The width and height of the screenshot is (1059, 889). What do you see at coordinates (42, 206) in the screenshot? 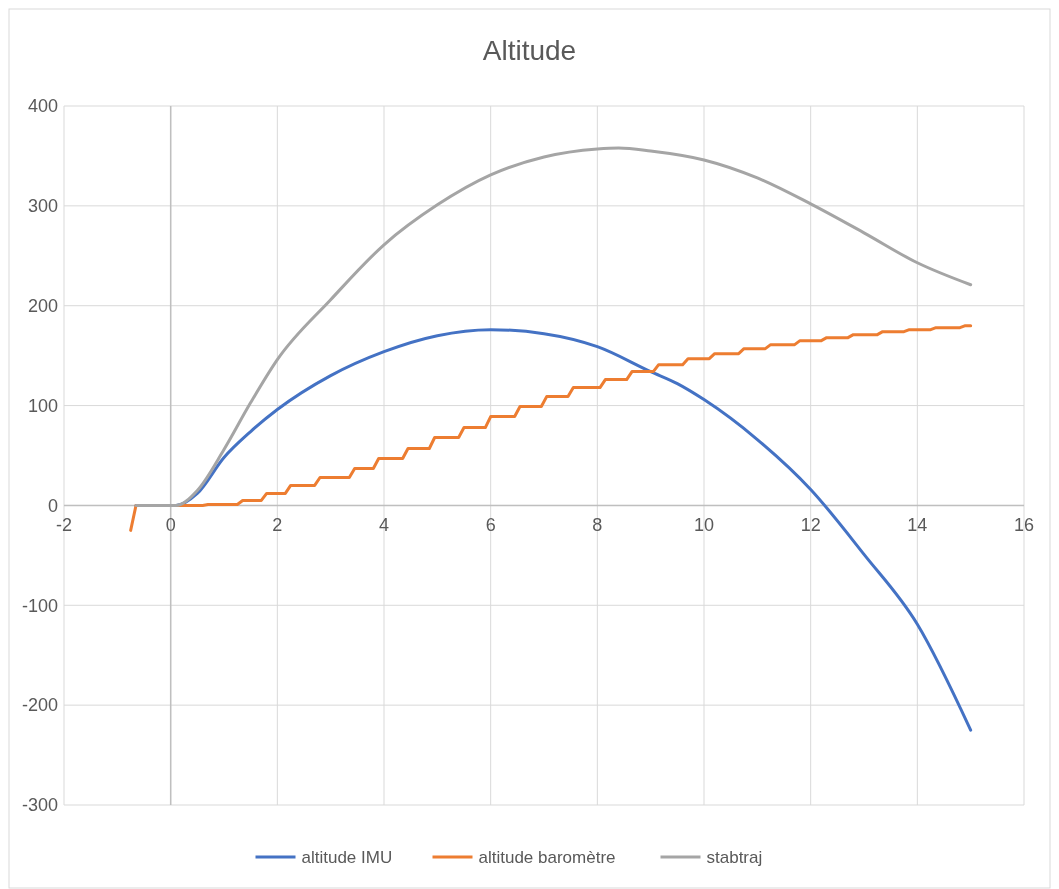
I see `y-tick-label: 300` at bounding box center [42, 206].